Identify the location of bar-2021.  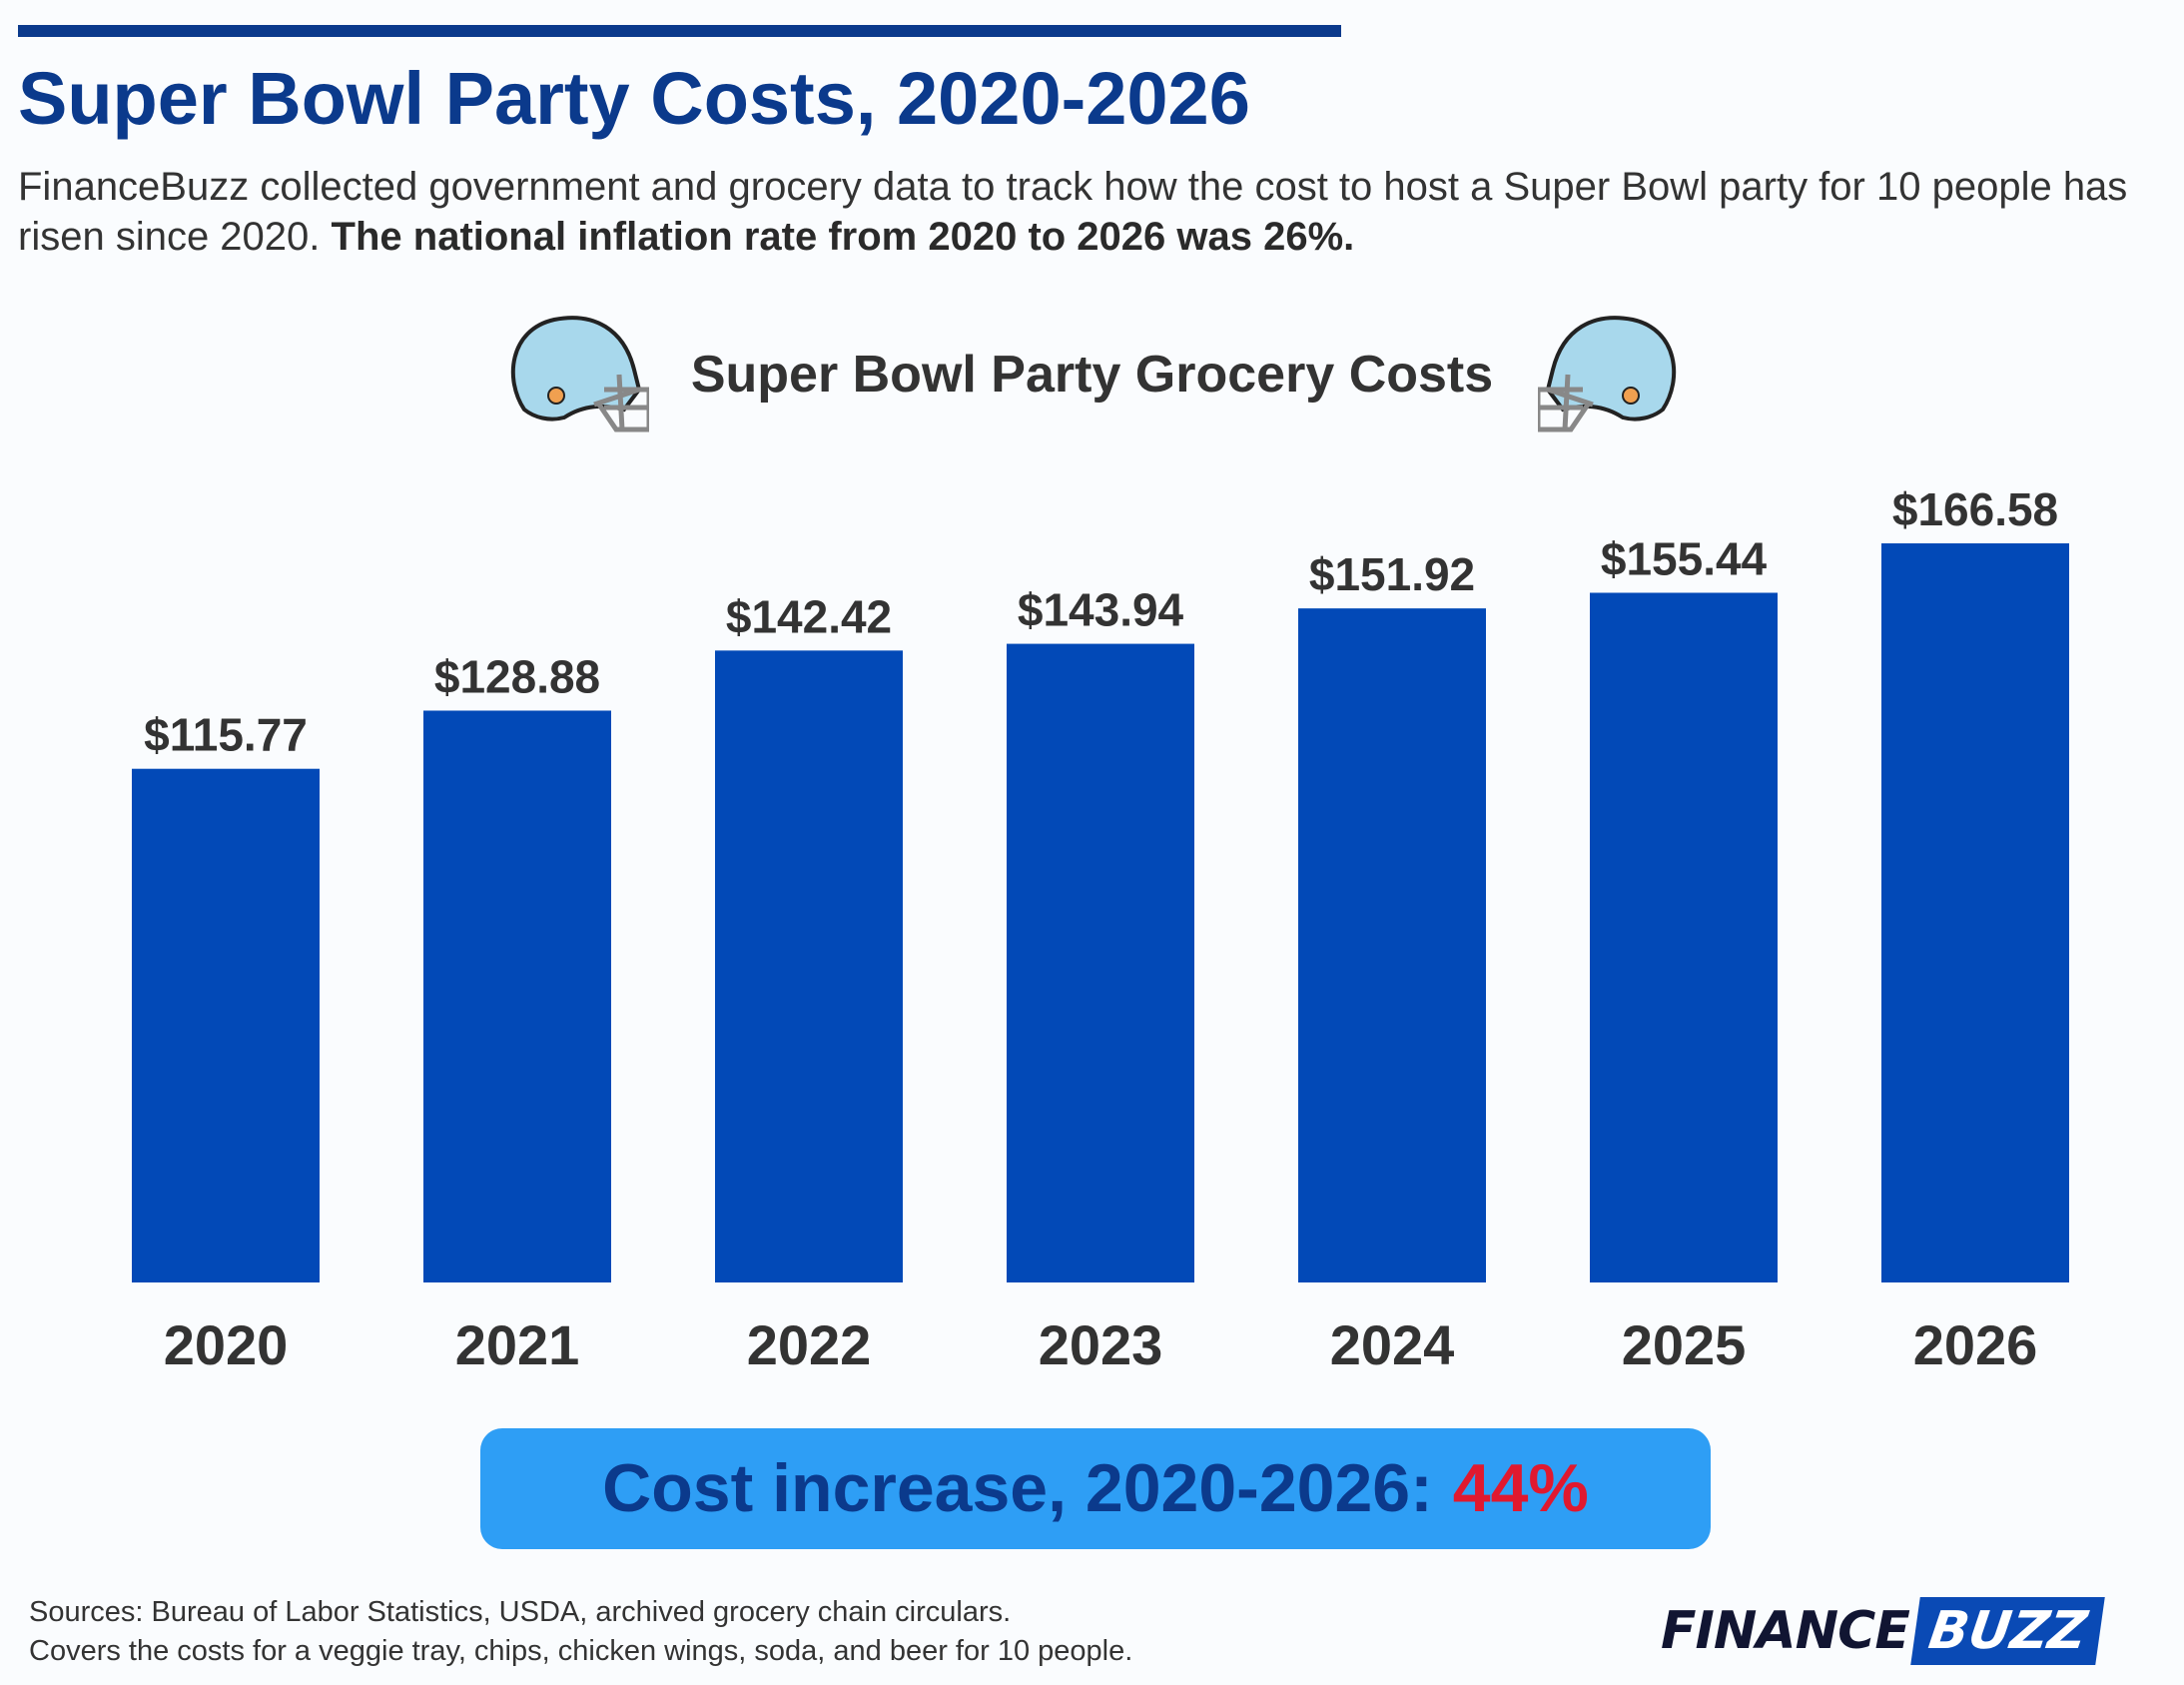
(517, 996).